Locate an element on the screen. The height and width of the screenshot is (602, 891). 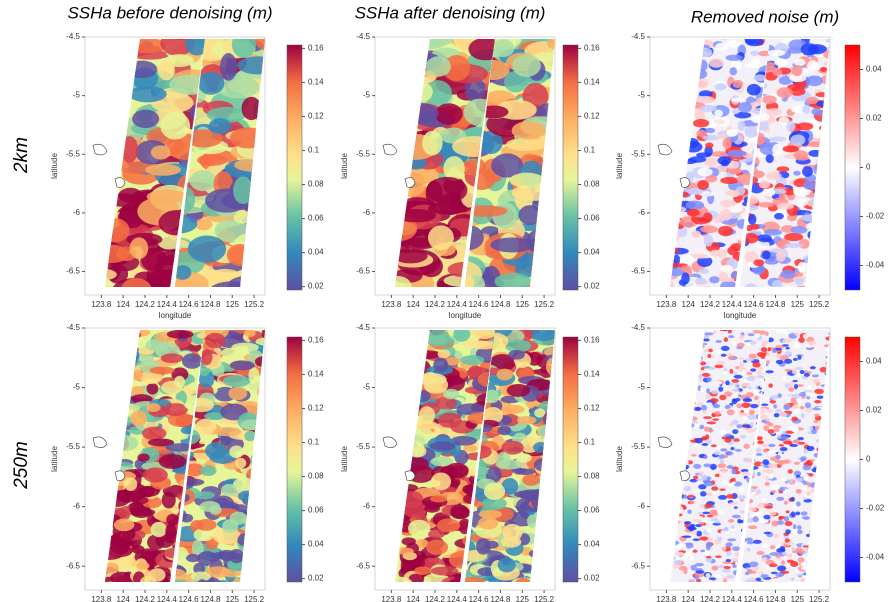
y-tick-label: -5.5 is located at coordinates (638, 153).